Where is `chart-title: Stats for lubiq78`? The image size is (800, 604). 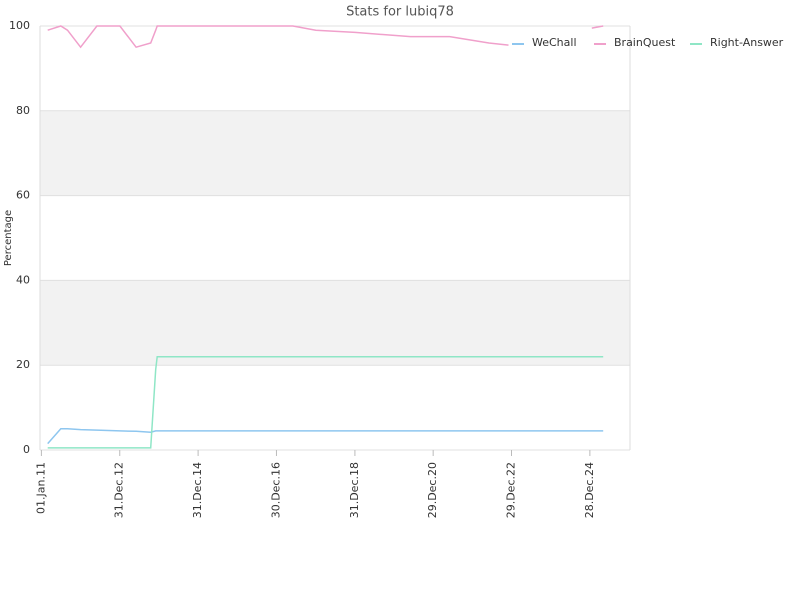
chart-title: Stats for lubiq78 is located at coordinates (400, 12).